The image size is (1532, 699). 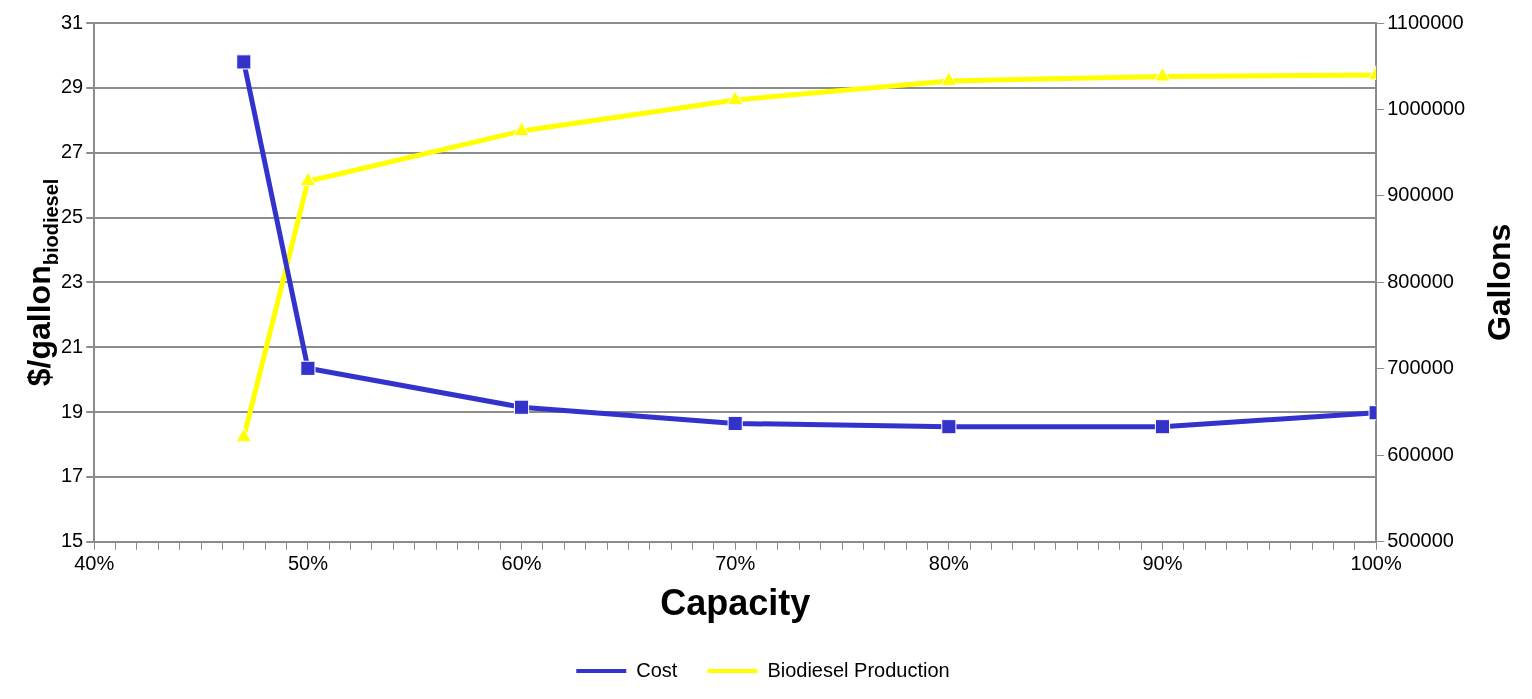 What do you see at coordinates (949, 563) in the screenshot?
I see `x-tick-label: 80%` at bounding box center [949, 563].